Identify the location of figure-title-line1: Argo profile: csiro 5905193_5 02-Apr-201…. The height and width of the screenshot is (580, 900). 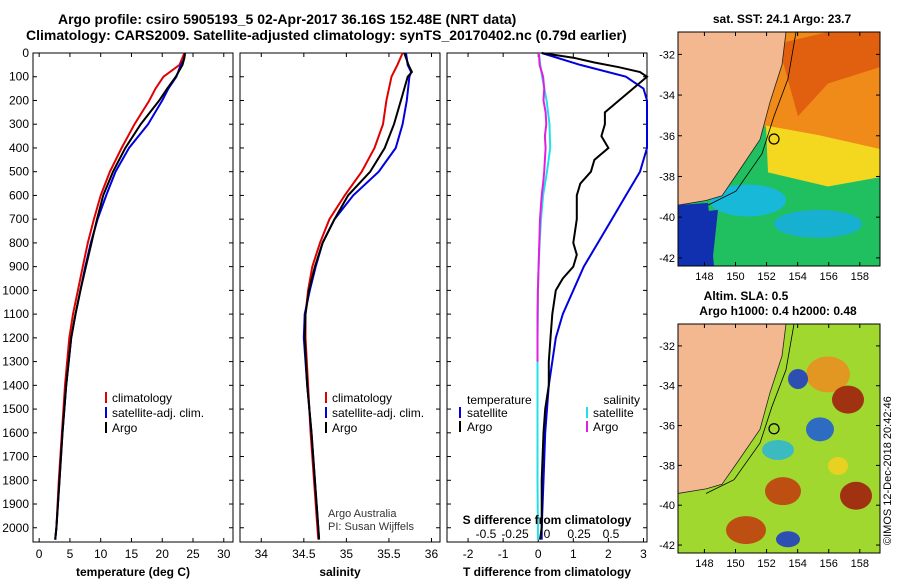
(287, 19).